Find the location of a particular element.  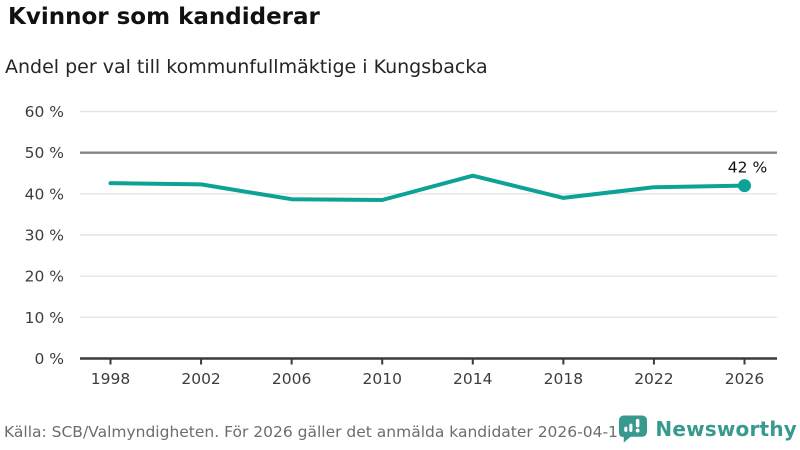

y-tick-label: 0 % is located at coordinates (49, 359).